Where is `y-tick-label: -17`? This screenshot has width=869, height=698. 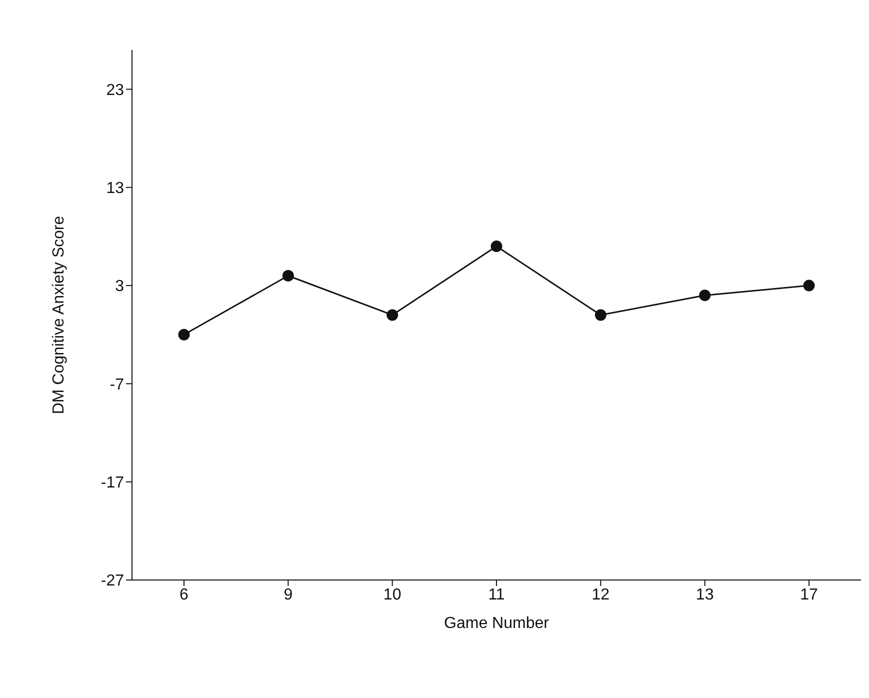
y-tick-label: -17 is located at coordinates (112, 483).